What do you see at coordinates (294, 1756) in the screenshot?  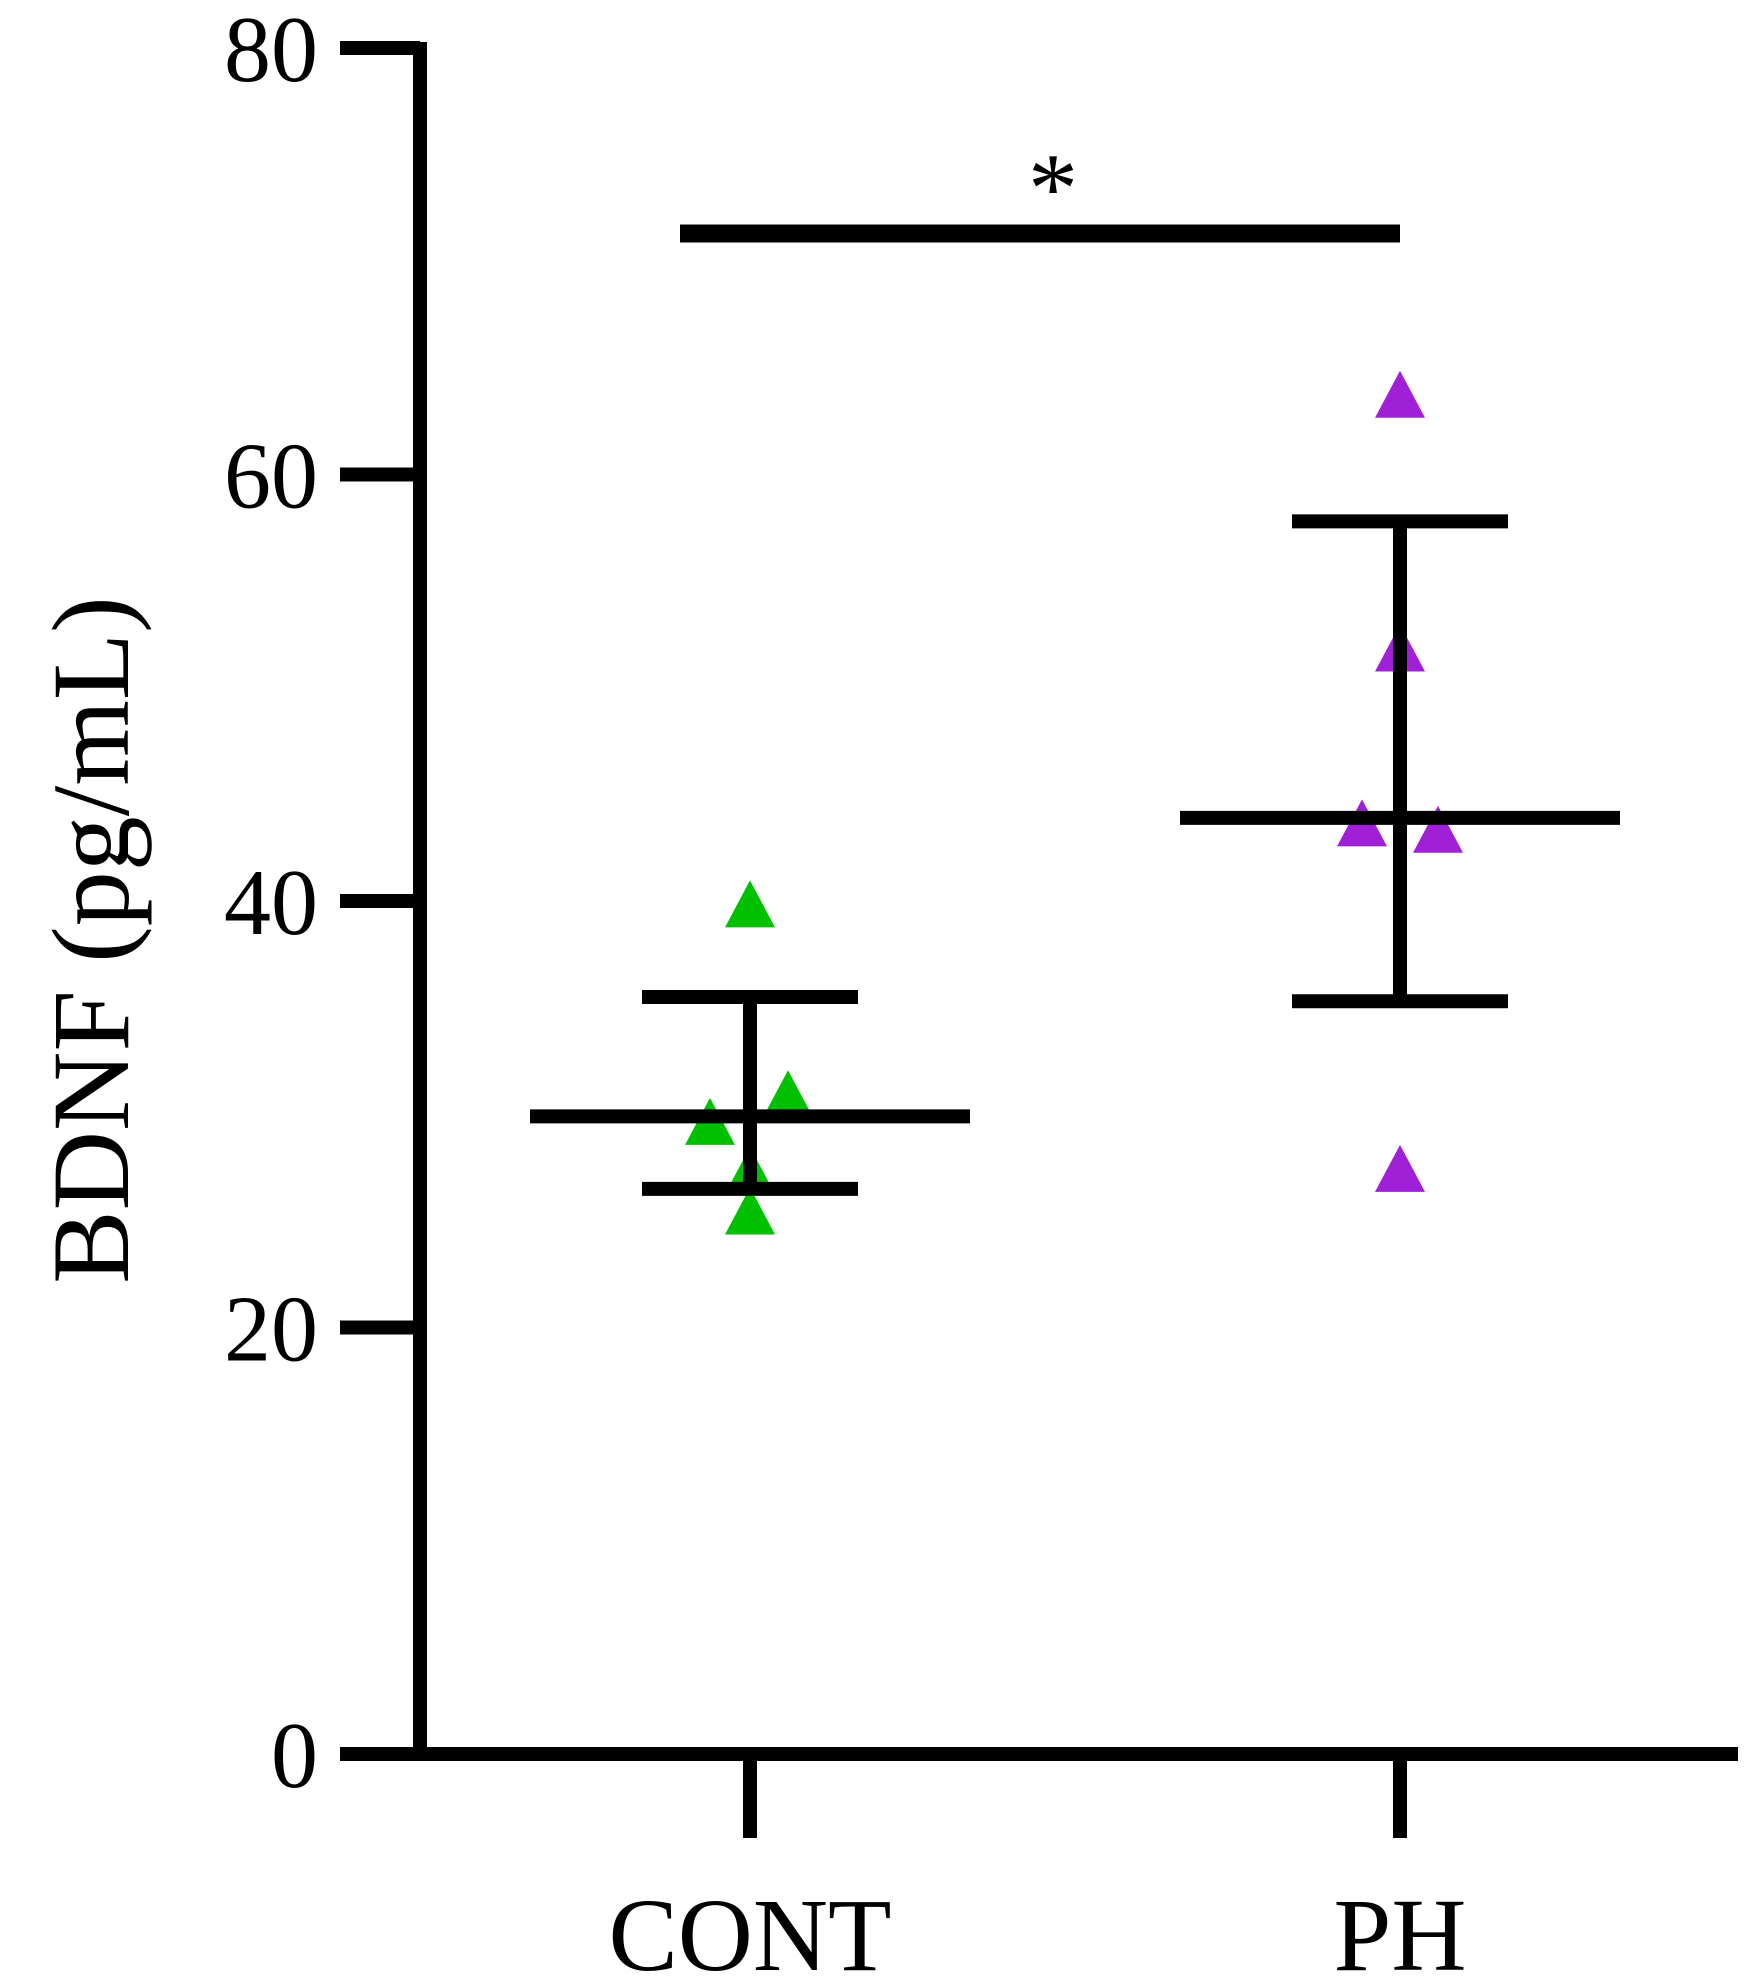 I see `y-tick-label-0: 0` at bounding box center [294, 1756].